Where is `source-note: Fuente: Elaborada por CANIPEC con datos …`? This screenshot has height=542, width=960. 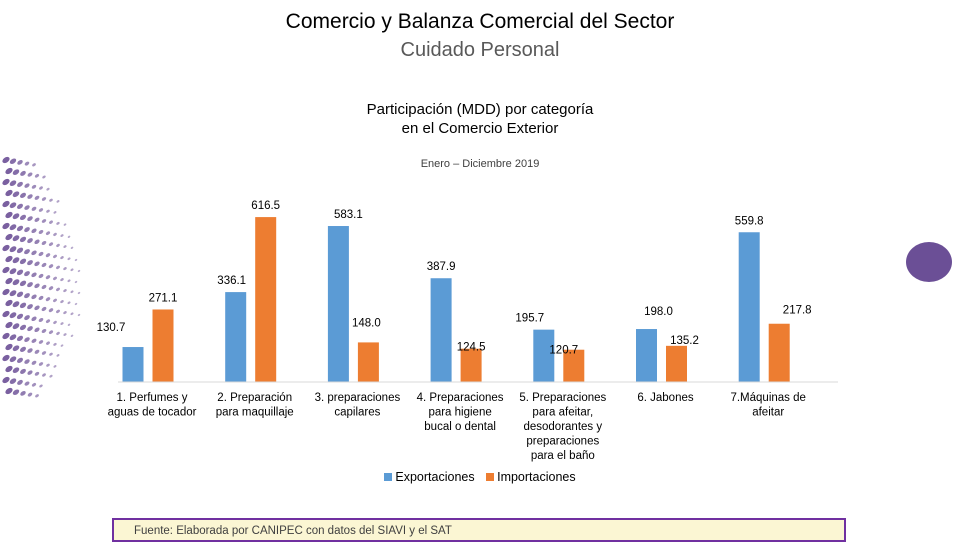
source-note: Fuente: Elaborada por CANIPEC con datos … is located at coordinates (293, 531).